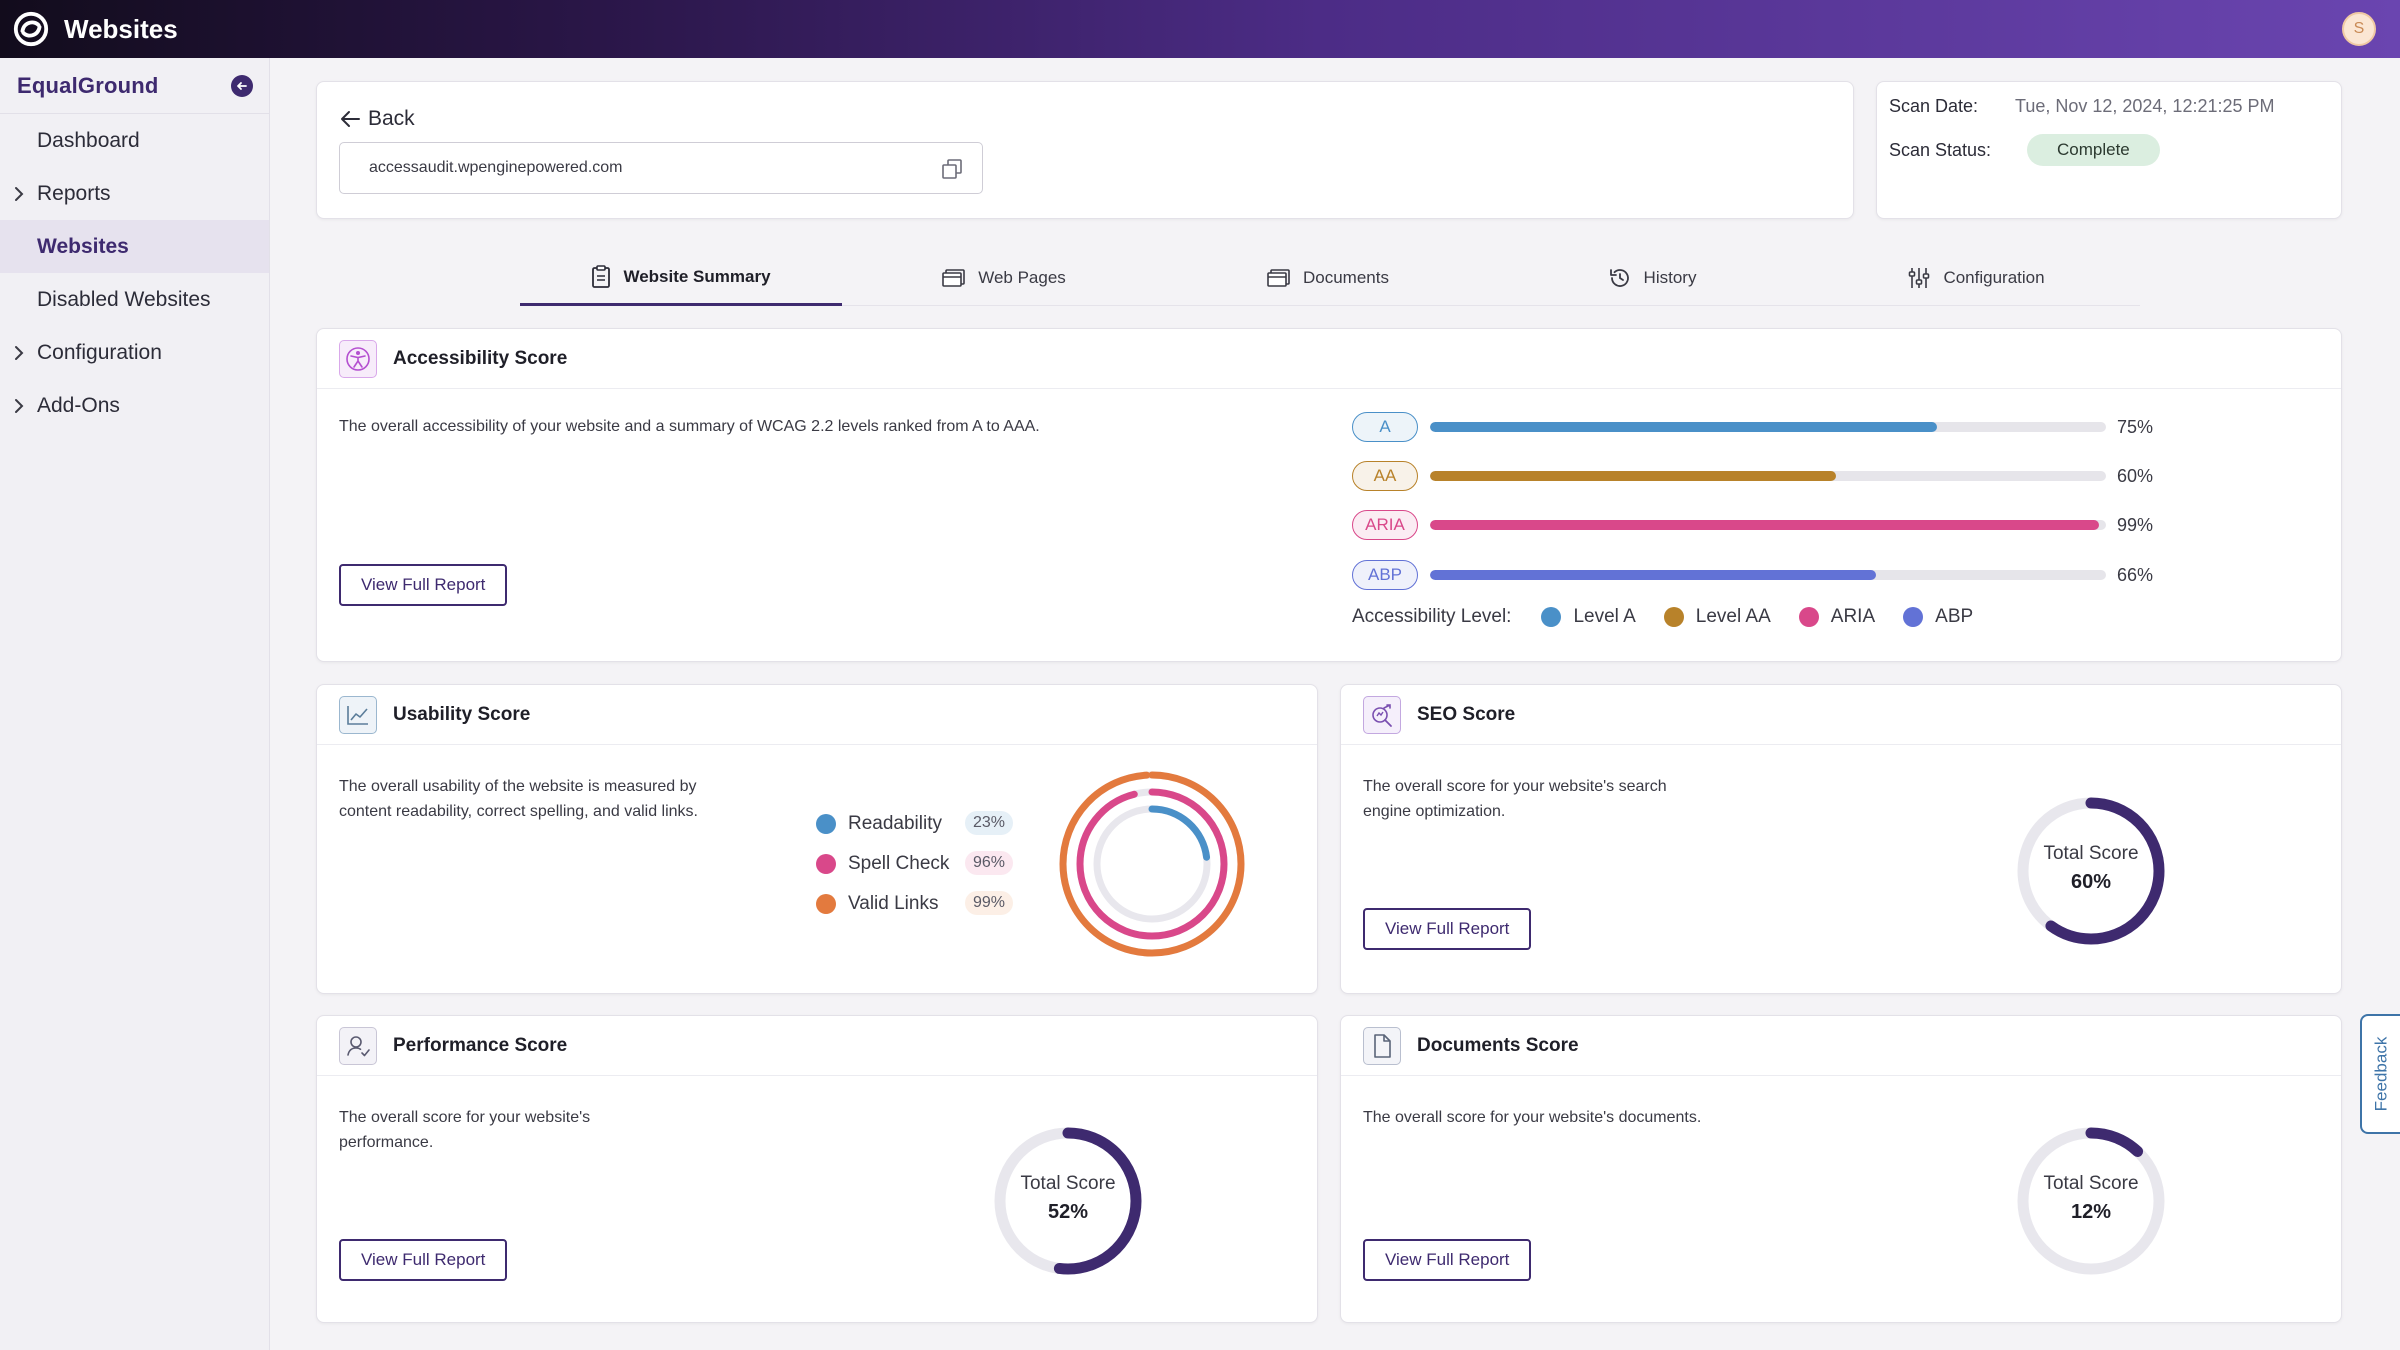 This screenshot has height=1350, width=2400. I want to click on legend-item: ABP, so click(1938, 617).